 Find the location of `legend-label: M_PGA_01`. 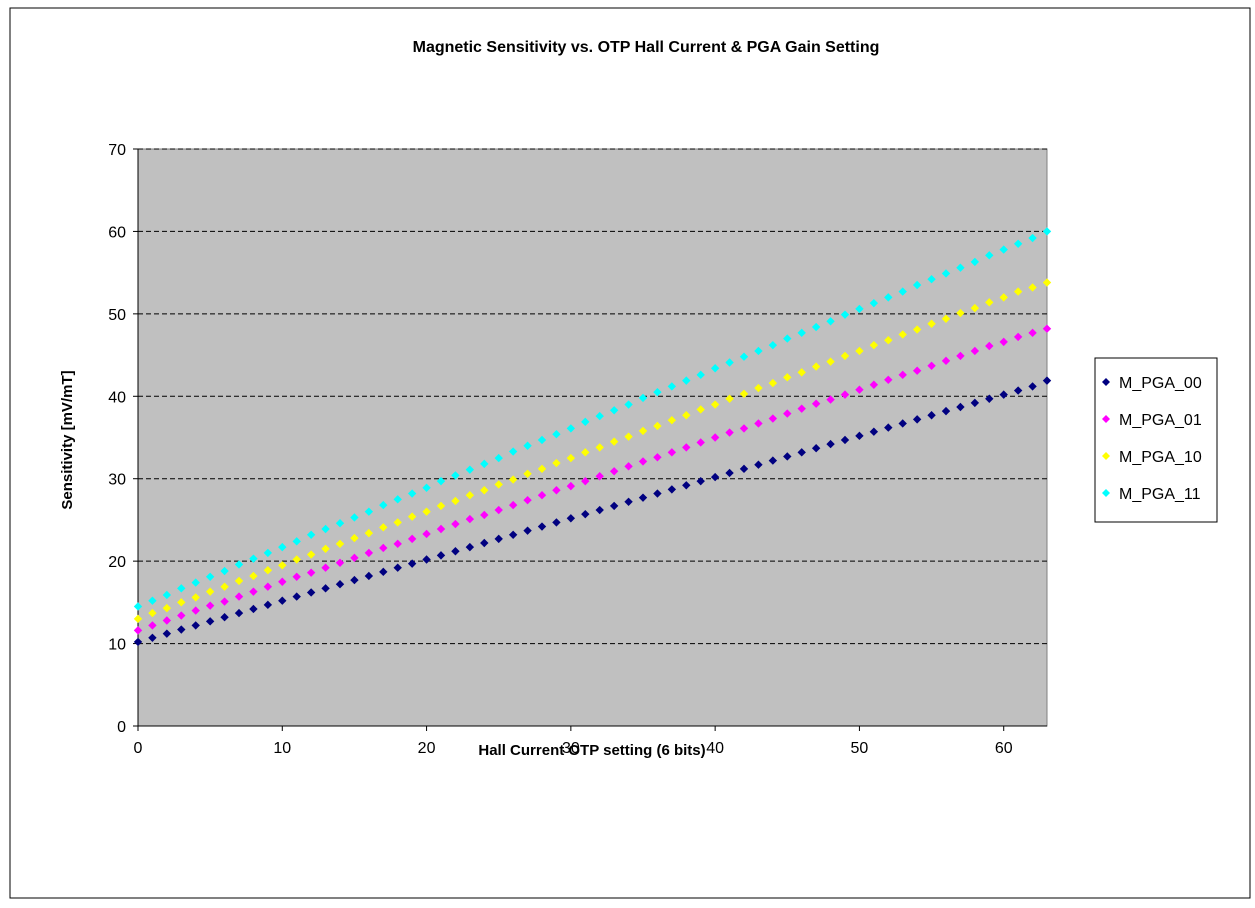

legend-label: M_PGA_01 is located at coordinates (1160, 420).